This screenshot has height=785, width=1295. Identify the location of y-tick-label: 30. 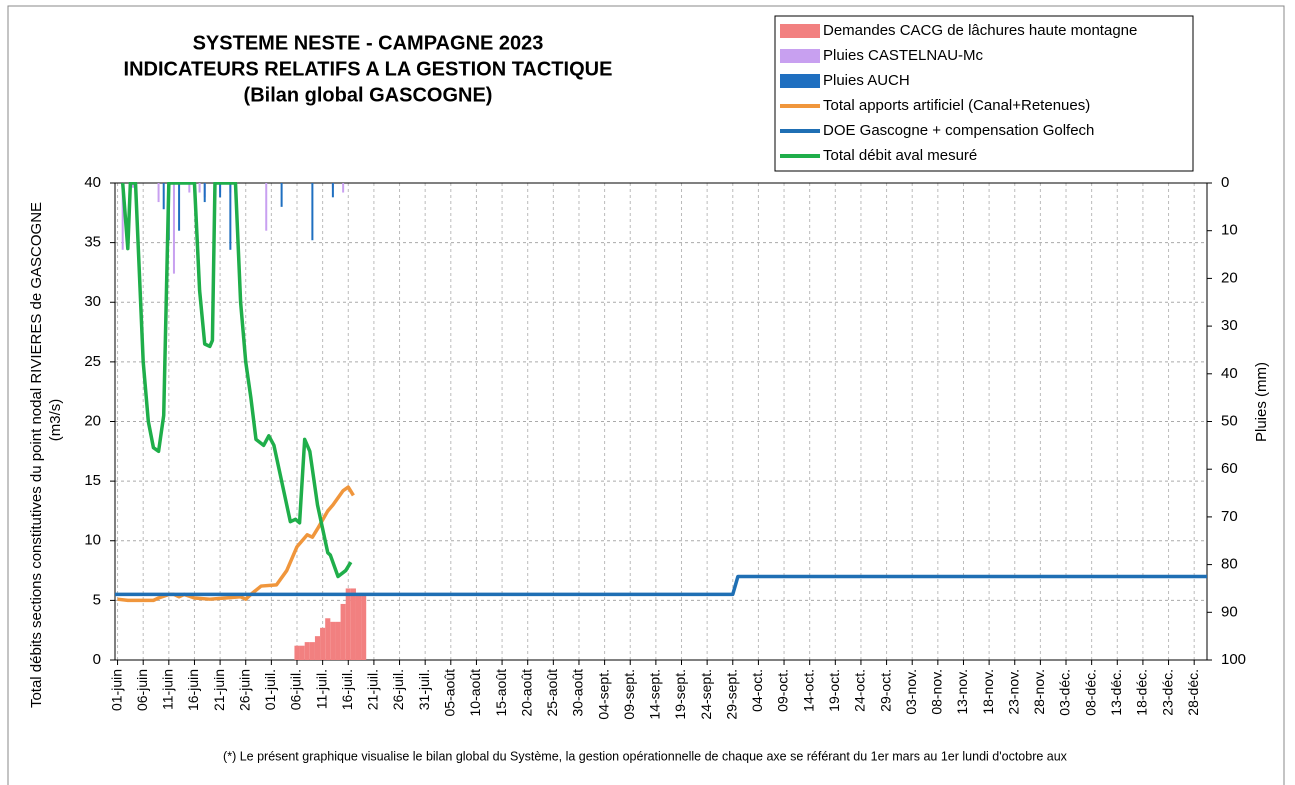
(92, 301).